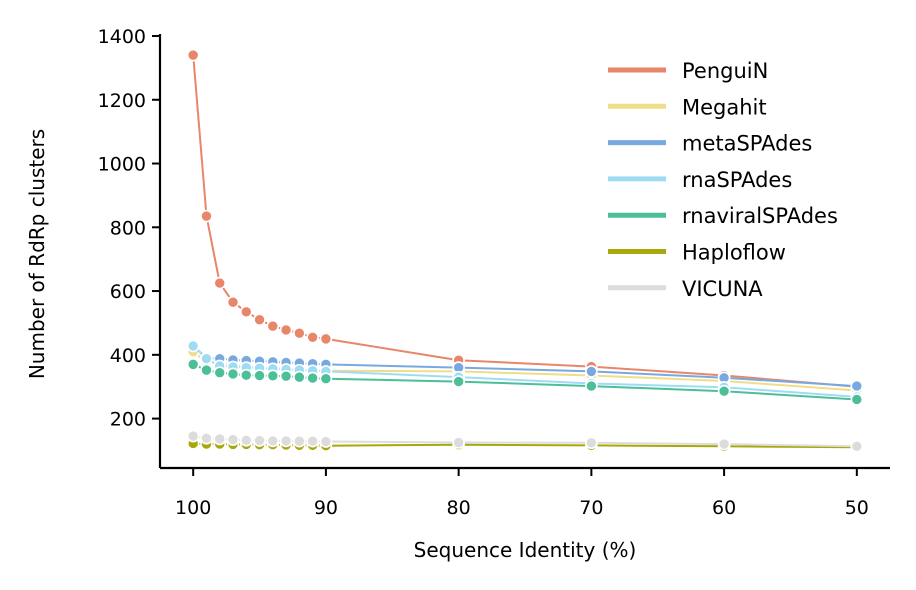 The width and height of the screenshot is (916, 590). What do you see at coordinates (734, 253) in the screenshot?
I see `legend-label: Haploflow` at bounding box center [734, 253].